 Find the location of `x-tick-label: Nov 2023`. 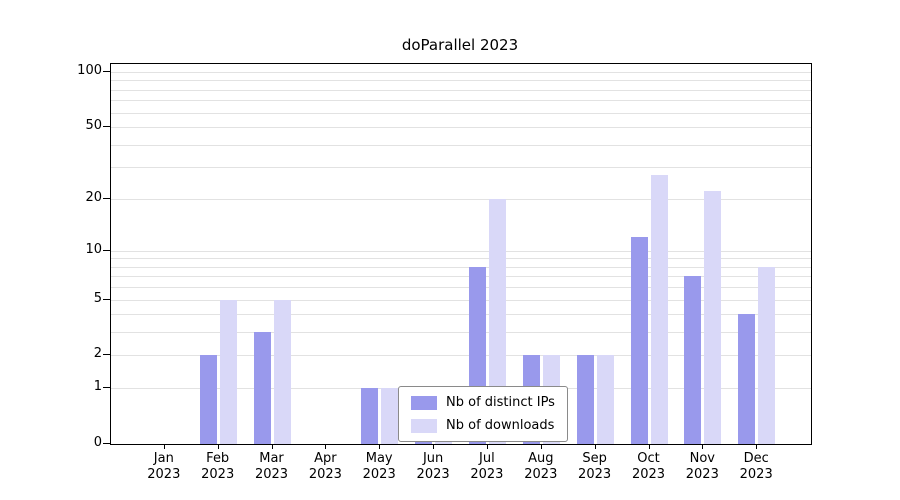

x-tick-label: Nov 2023 is located at coordinates (702, 466).